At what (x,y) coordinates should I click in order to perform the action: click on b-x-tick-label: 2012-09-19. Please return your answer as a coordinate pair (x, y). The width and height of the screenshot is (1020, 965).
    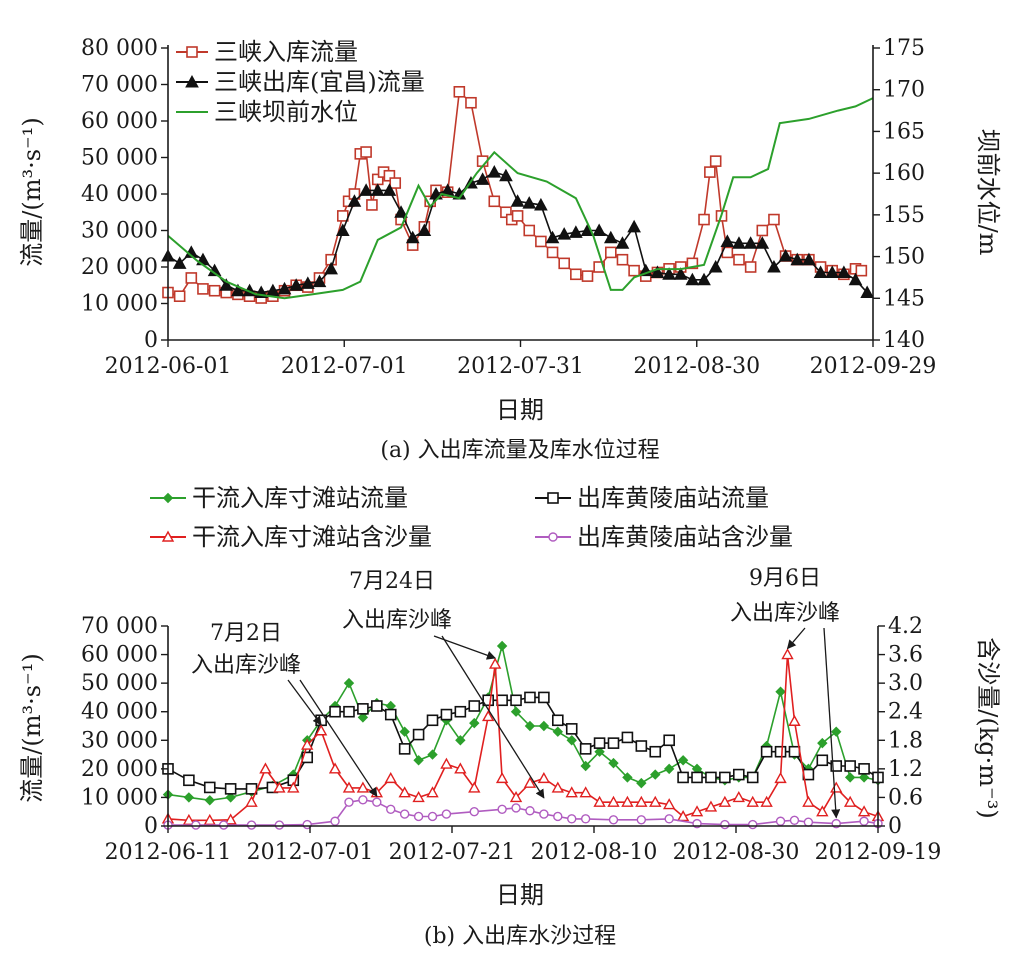
    Looking at the image, I should click on (878, 852).